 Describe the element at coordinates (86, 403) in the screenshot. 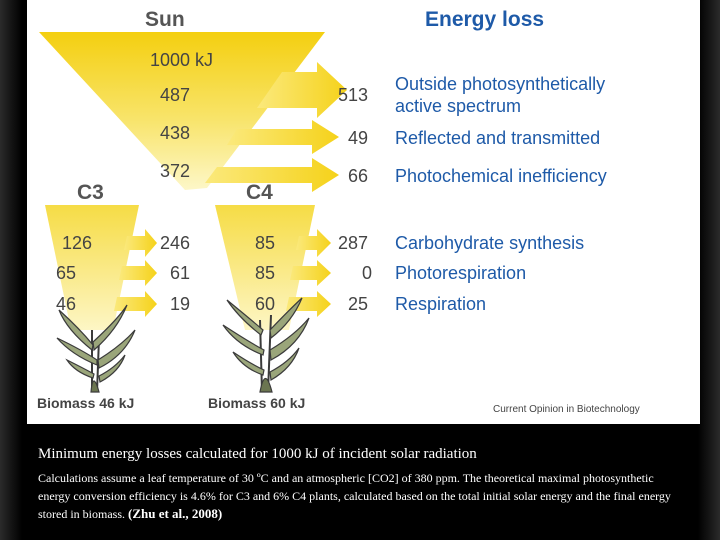

I see `c3-biomass-label: Biomass 46 kJ` at that location.